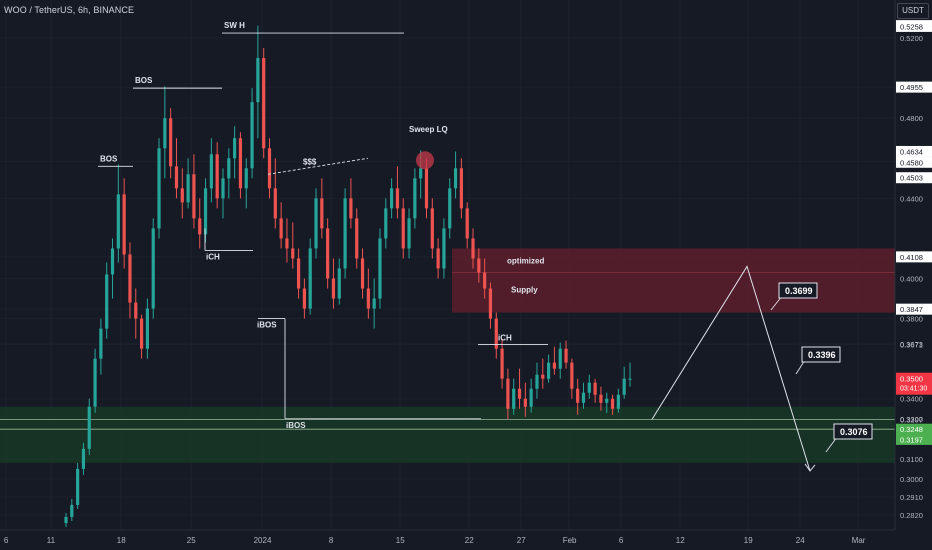 This screenshot has width=932, height=550. I want to click on time-tick-label: 24, so click(800, 540).